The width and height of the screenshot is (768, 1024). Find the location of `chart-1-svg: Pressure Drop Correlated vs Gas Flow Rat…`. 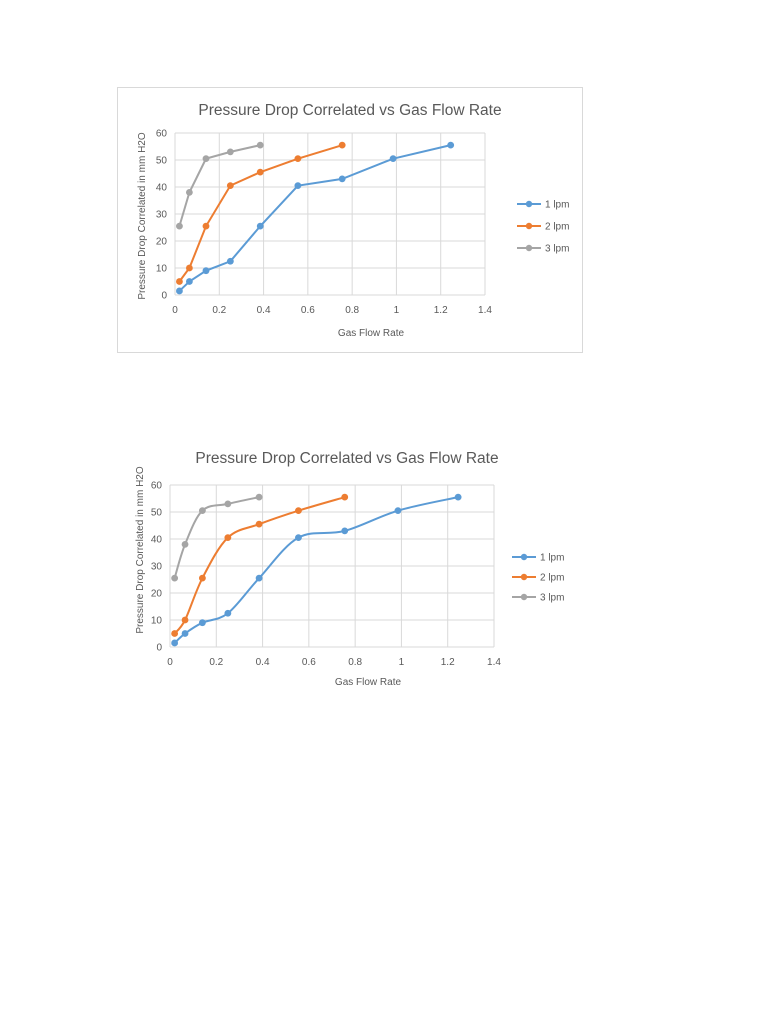

chart-1-svg: Pressure Drop Correlated vs Gas Flow Rat… is located at coordinates (353, 220).